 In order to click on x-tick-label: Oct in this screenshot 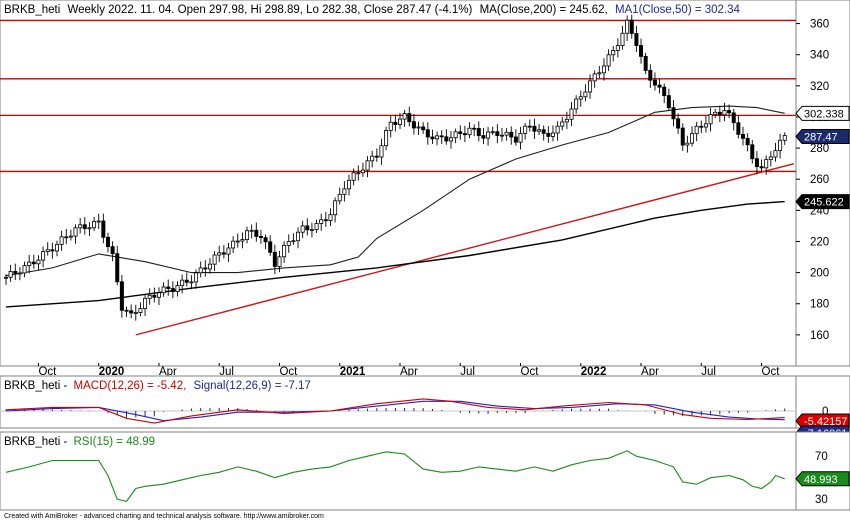, I will do `click(530, 372)`.